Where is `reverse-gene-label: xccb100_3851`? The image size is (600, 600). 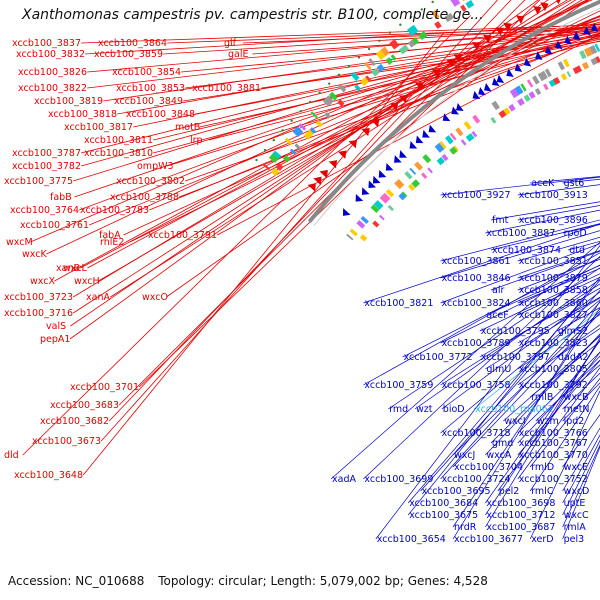 reverse-gene-label: xccb100_3851 is located at coordinates (553, 261).